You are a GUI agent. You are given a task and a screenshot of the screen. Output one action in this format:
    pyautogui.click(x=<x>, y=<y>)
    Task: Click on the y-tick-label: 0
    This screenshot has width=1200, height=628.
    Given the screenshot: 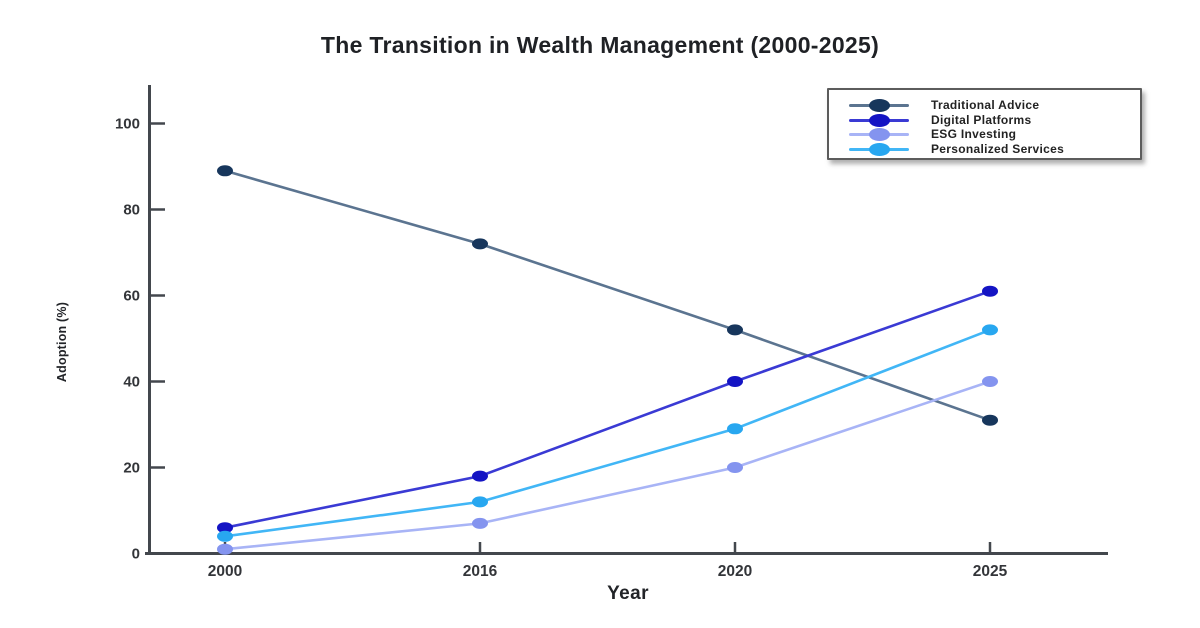 What is the action you would take?
    pyautogui.click(x=136, y=554)
    